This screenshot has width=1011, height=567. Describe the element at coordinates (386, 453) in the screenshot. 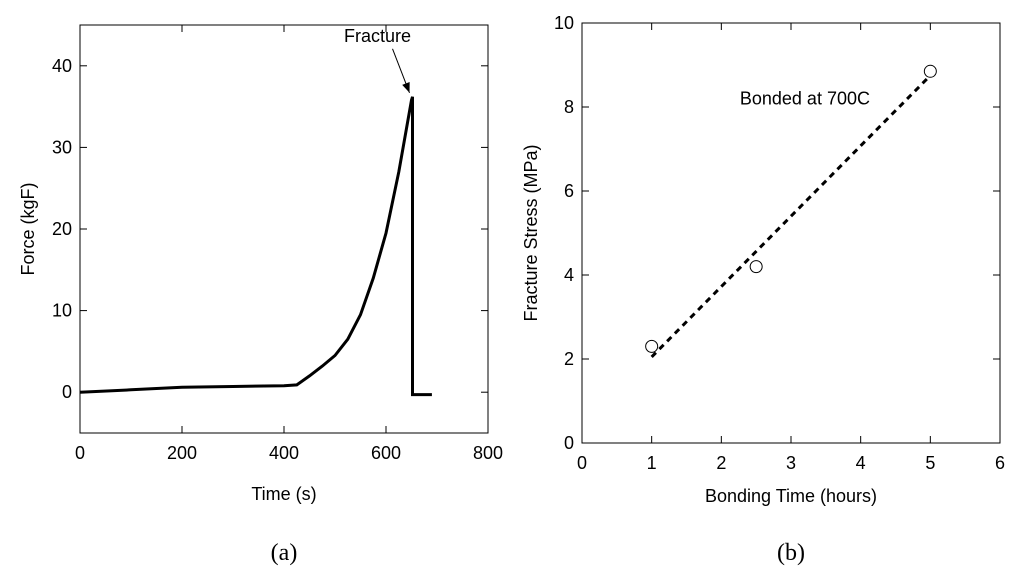

I see `a-x-tick-label: 600` at that location.